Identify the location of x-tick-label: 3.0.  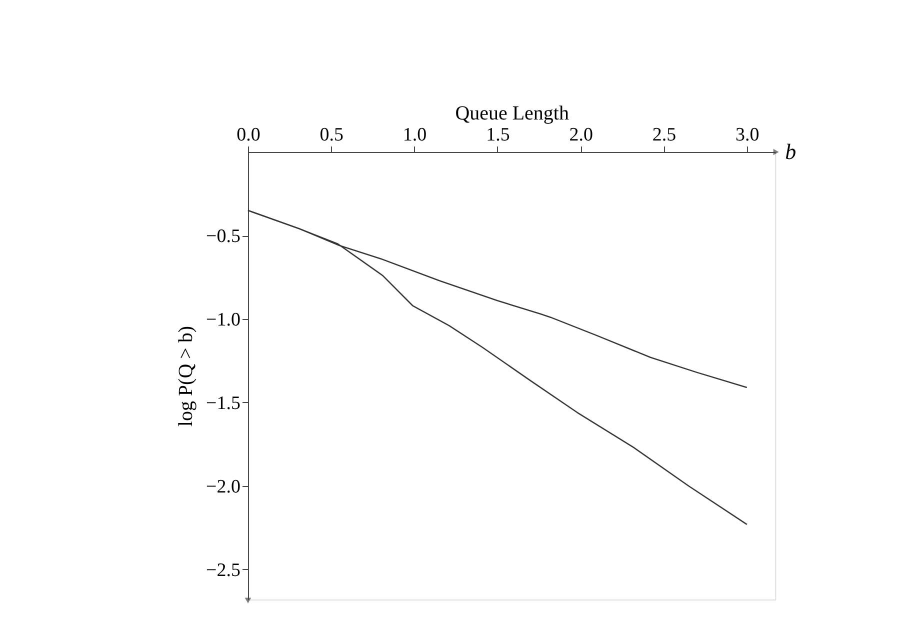
(748, 135).